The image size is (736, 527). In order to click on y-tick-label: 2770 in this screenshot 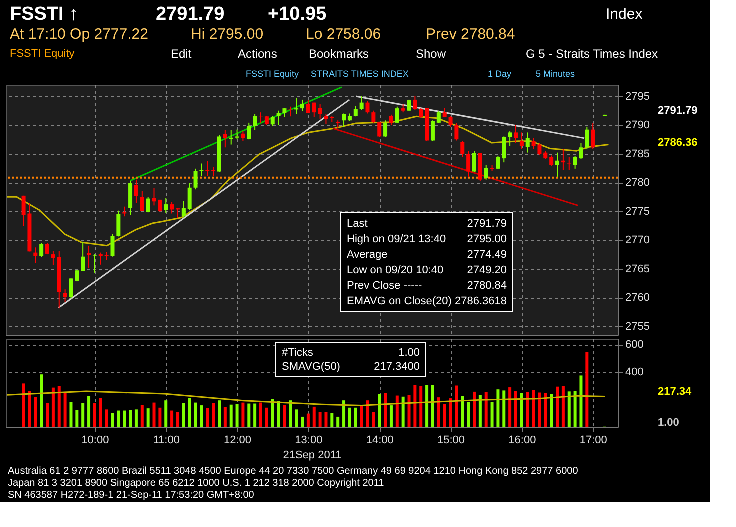, I will do `click(638, 240)`.